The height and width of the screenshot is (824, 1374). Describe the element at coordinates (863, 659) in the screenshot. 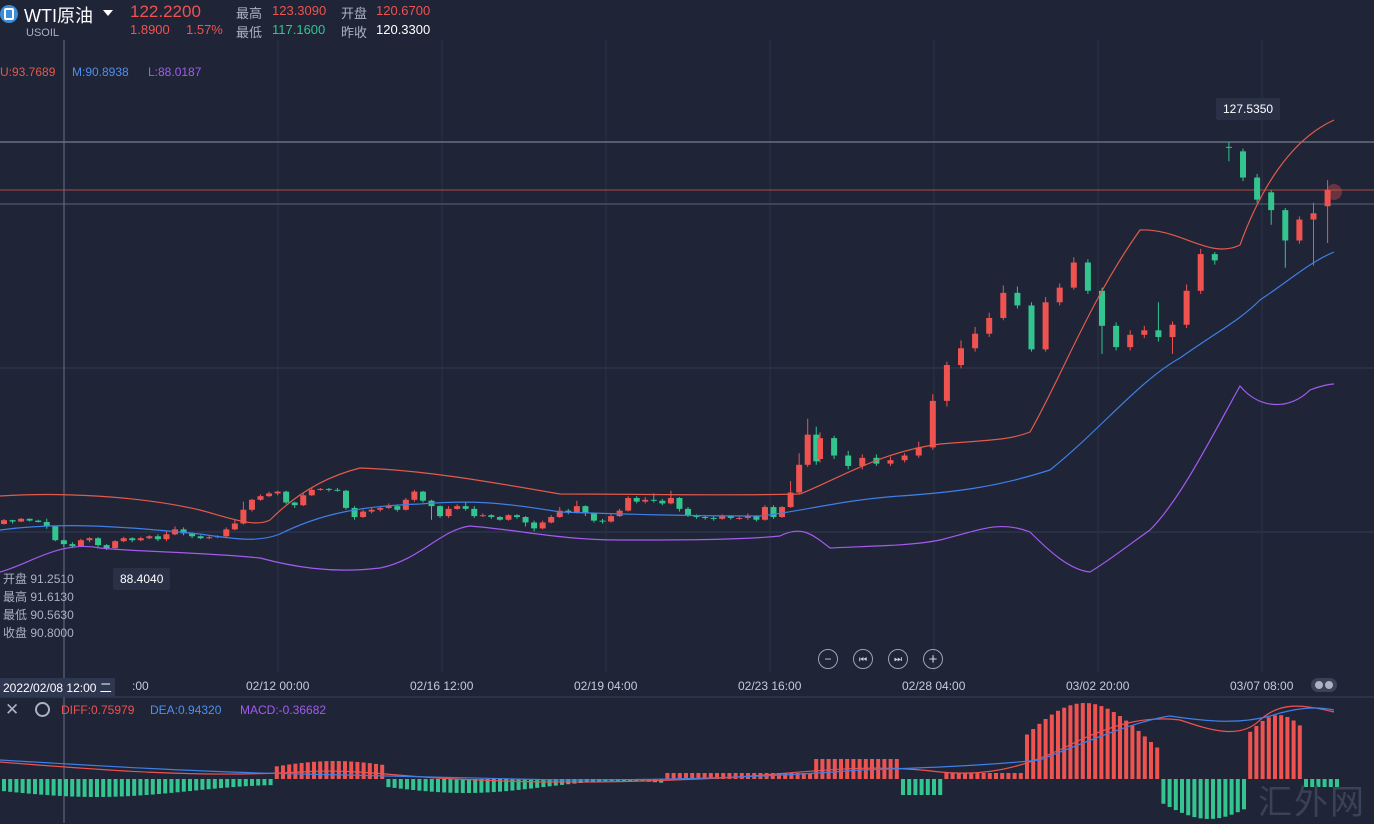

I see `scroll-first-button: ⏮` at that location.